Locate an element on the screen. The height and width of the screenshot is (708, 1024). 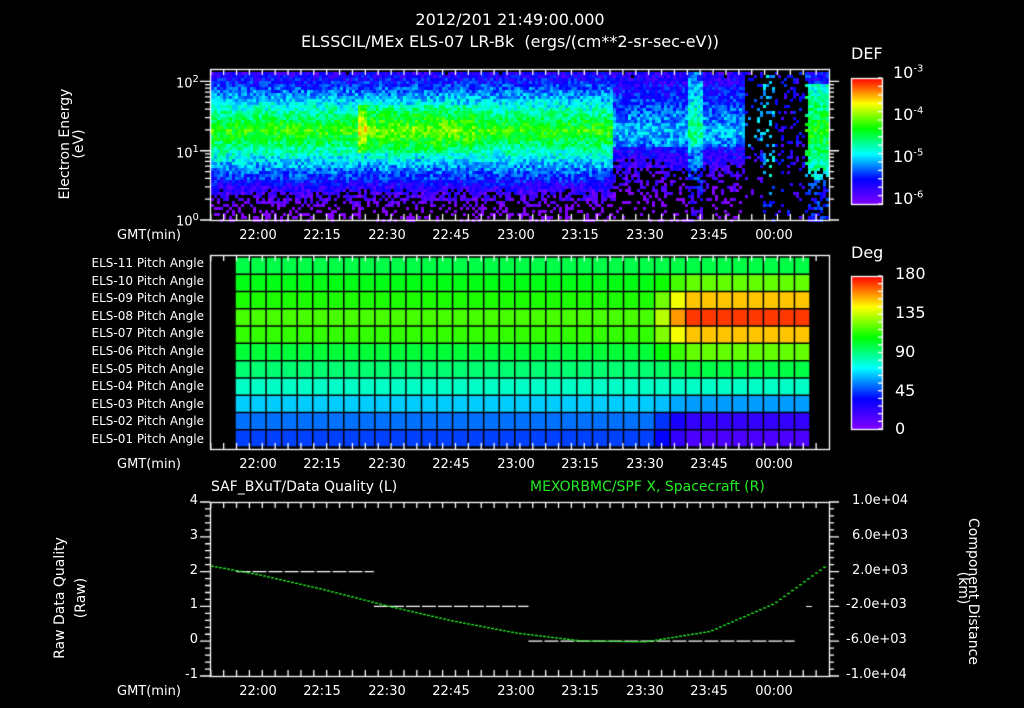
plot-timestamp: 2012/201 21:49:00.000 is located at coordinates (510, 19).